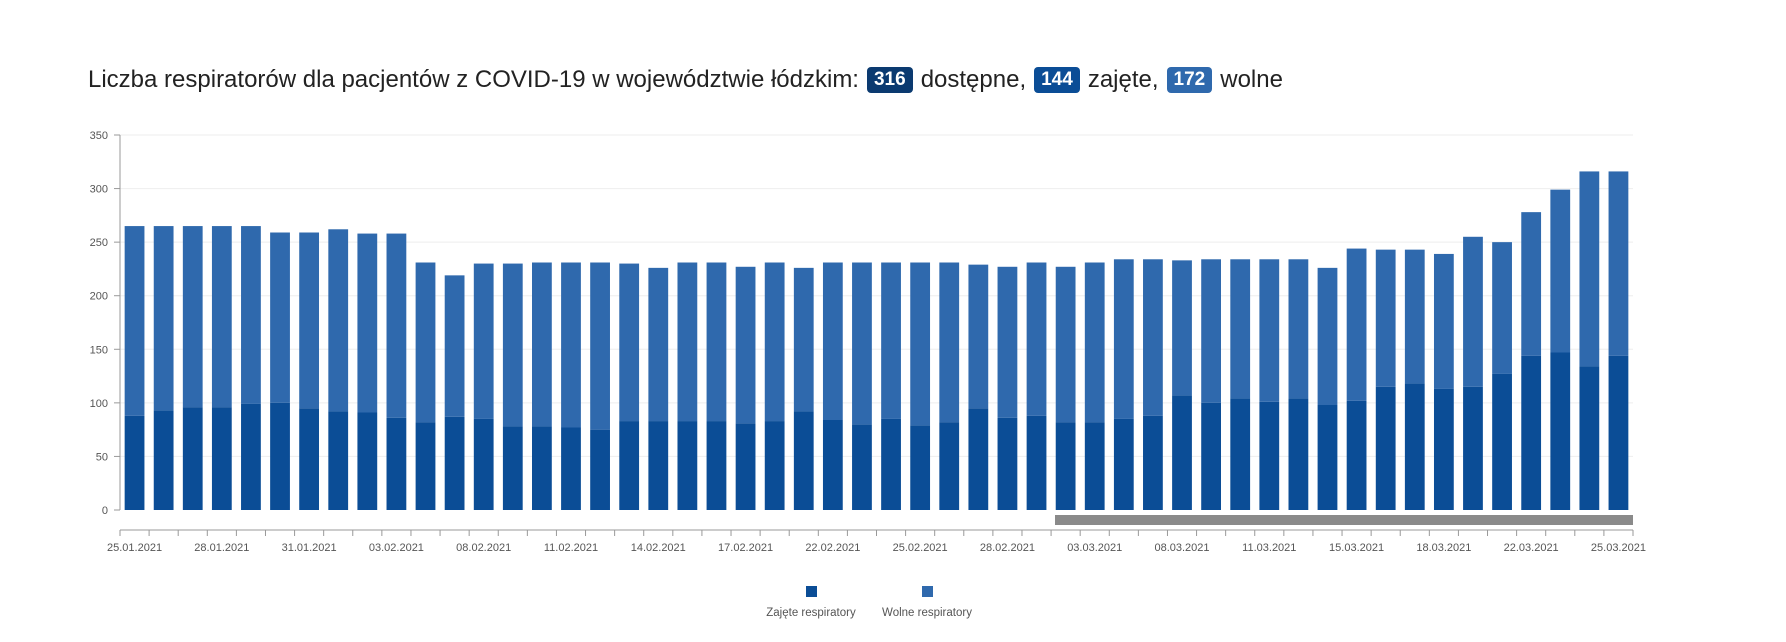  What do you see at coordinates (1269, 548) in the screenshot?
I see `x-tick-label: 11.03.2021` at bounding box center [1269, 548].